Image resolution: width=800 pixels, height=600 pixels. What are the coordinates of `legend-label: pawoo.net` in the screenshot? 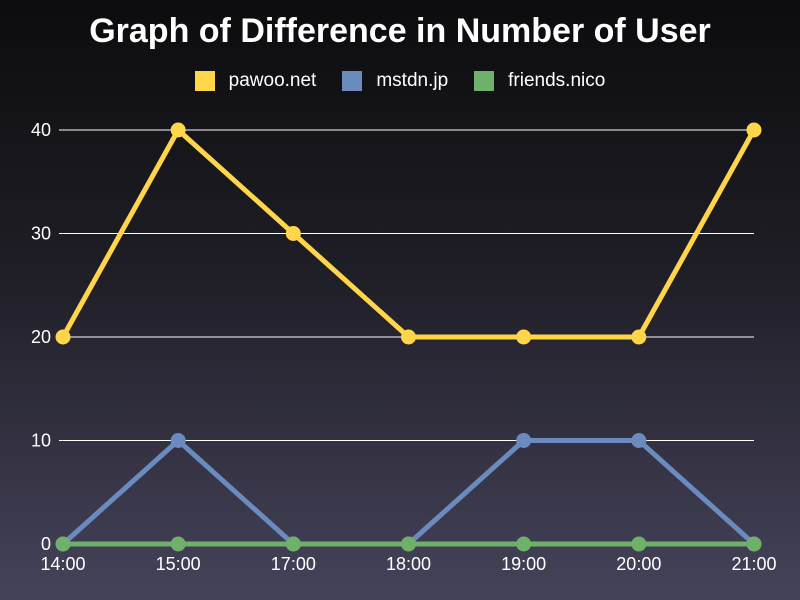 It's located at (272, 80).